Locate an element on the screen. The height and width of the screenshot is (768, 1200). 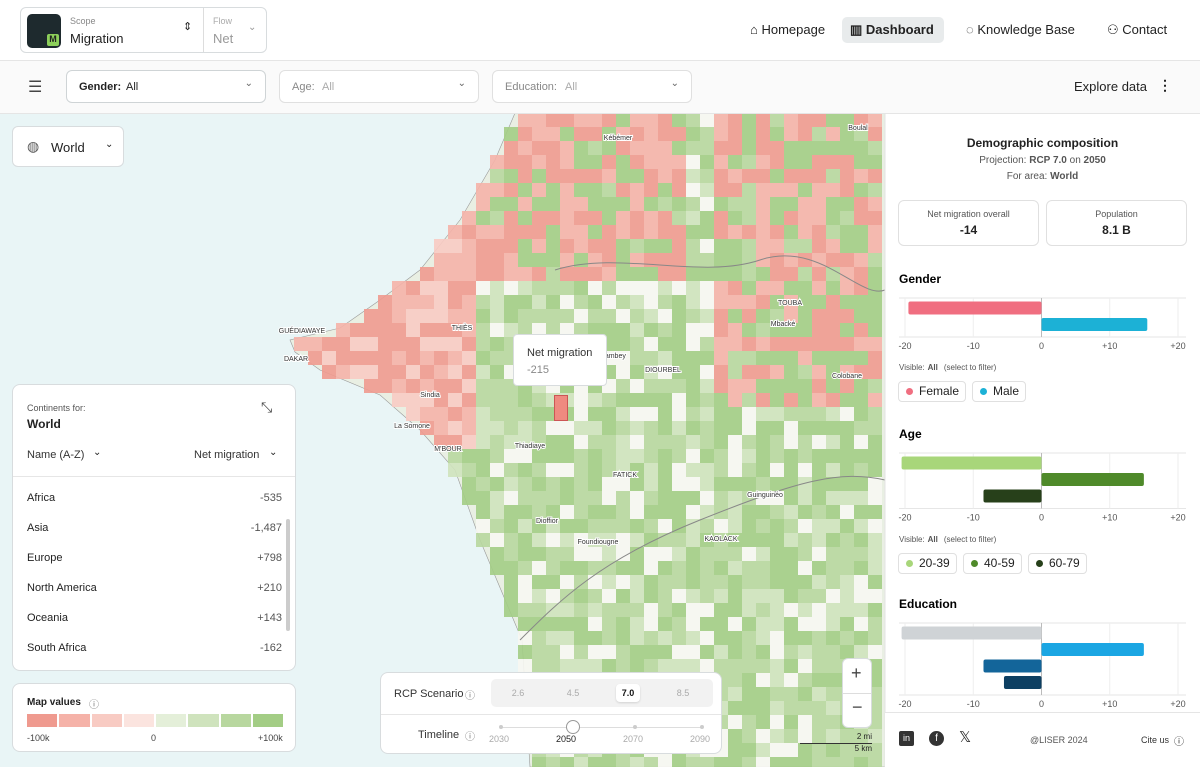
filter-age: Age: All ⌄ is located at coordinates (379, 86).